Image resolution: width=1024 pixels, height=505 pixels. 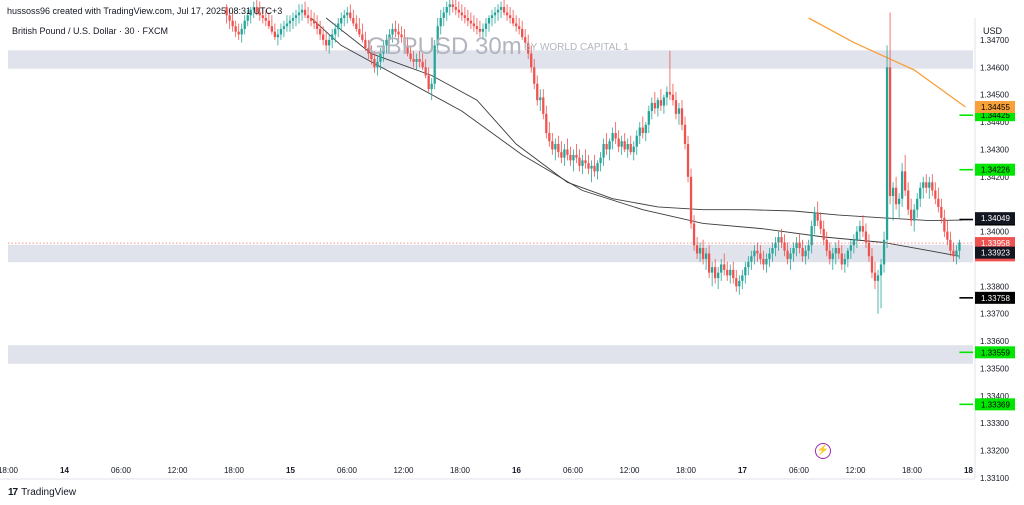 I want to click on currency-label: USD, so click(x=993, y=31).